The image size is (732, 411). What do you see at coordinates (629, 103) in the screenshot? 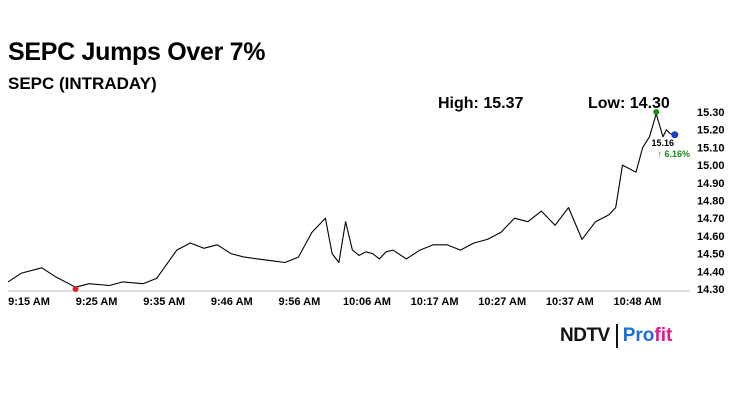
I see `low-stat: Low: 14.30` at bounding box center [629, 103].